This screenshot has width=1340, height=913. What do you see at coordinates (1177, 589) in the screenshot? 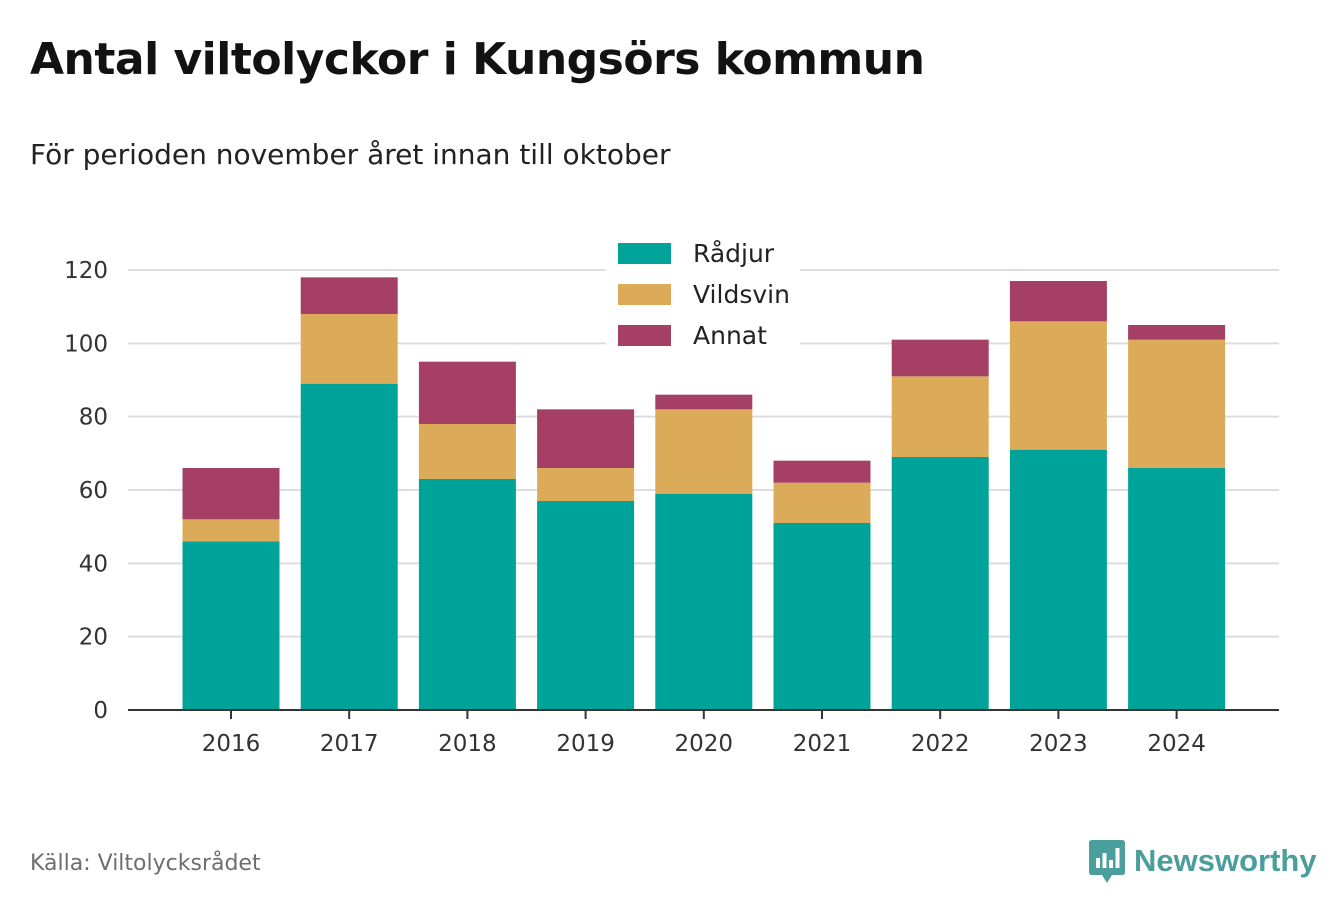
I see `bar-segment-rådjur-2024` at bounding box center [1177, 589].